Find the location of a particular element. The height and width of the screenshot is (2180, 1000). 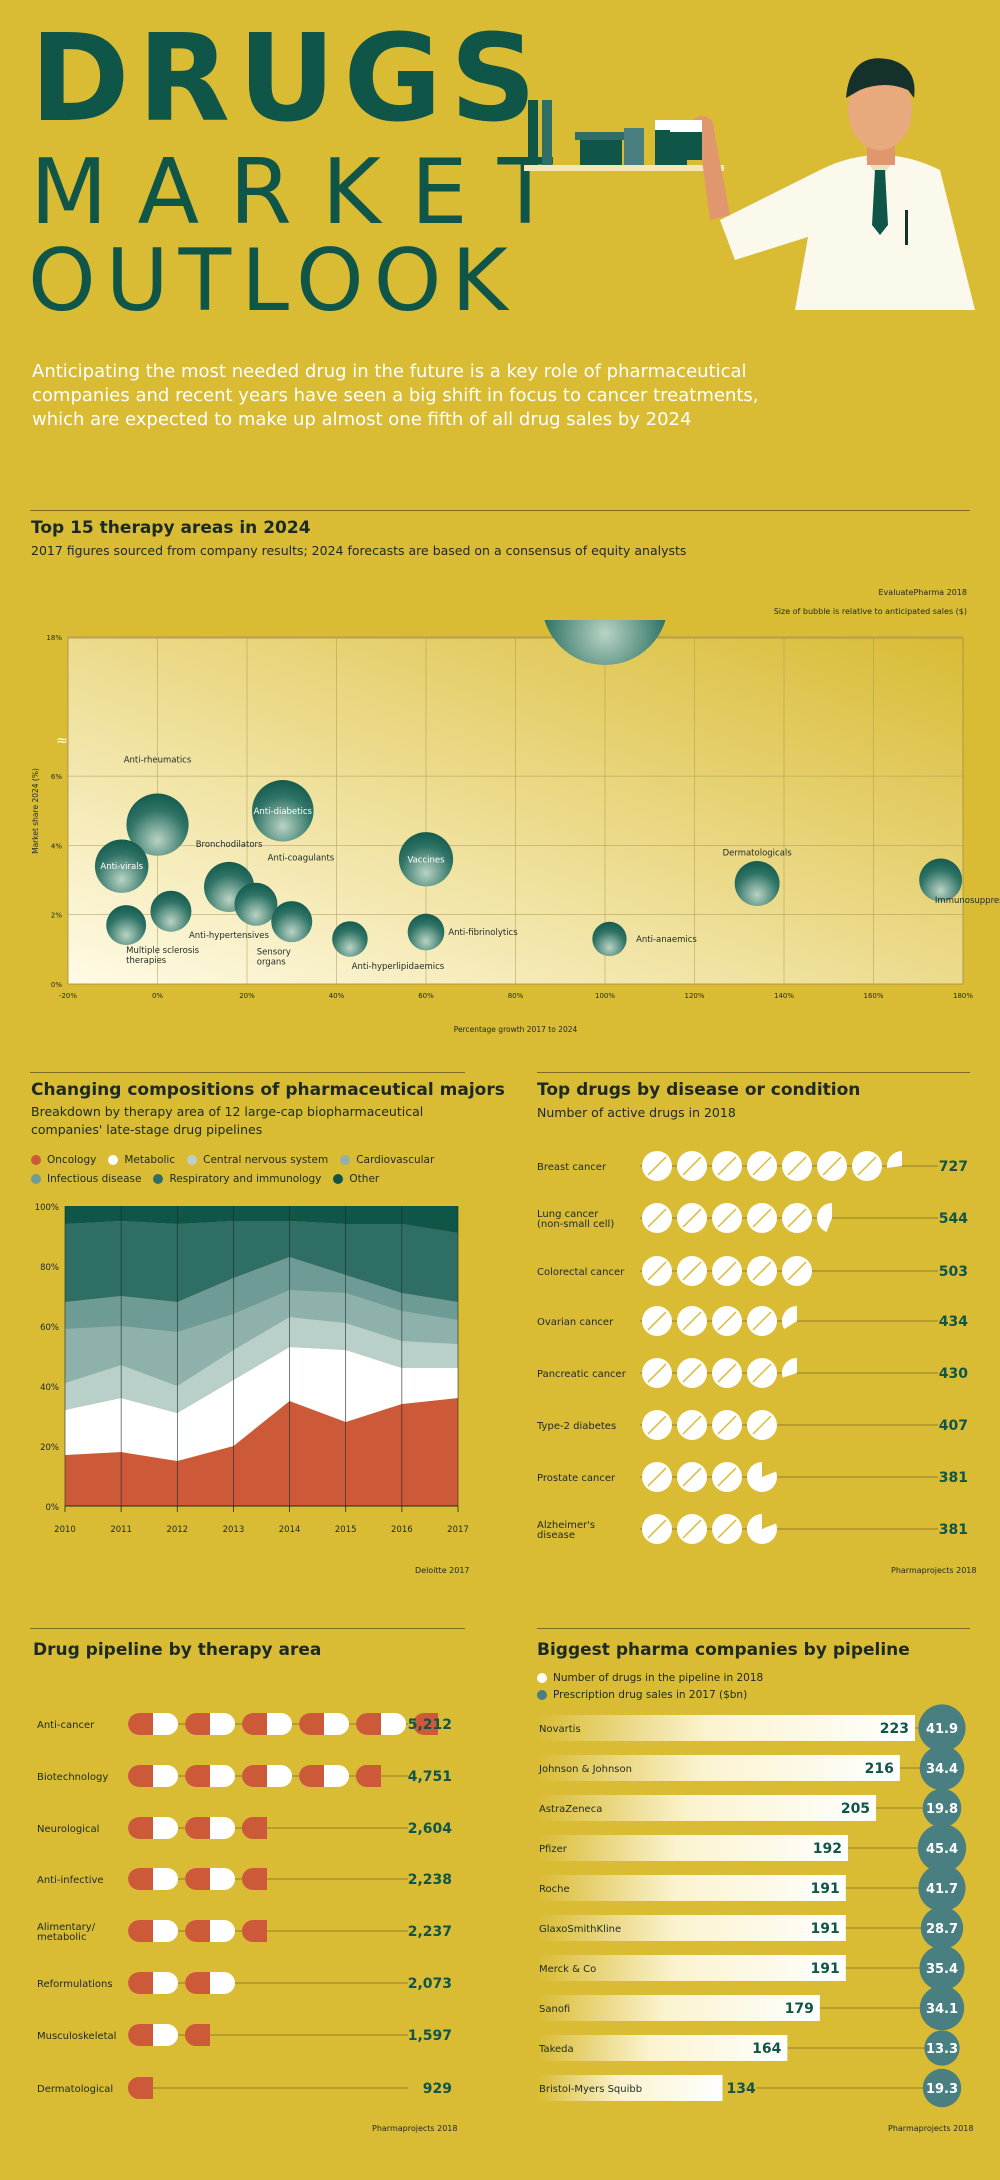

bubble-immunosuppressants is located at coordinates (941, 880).